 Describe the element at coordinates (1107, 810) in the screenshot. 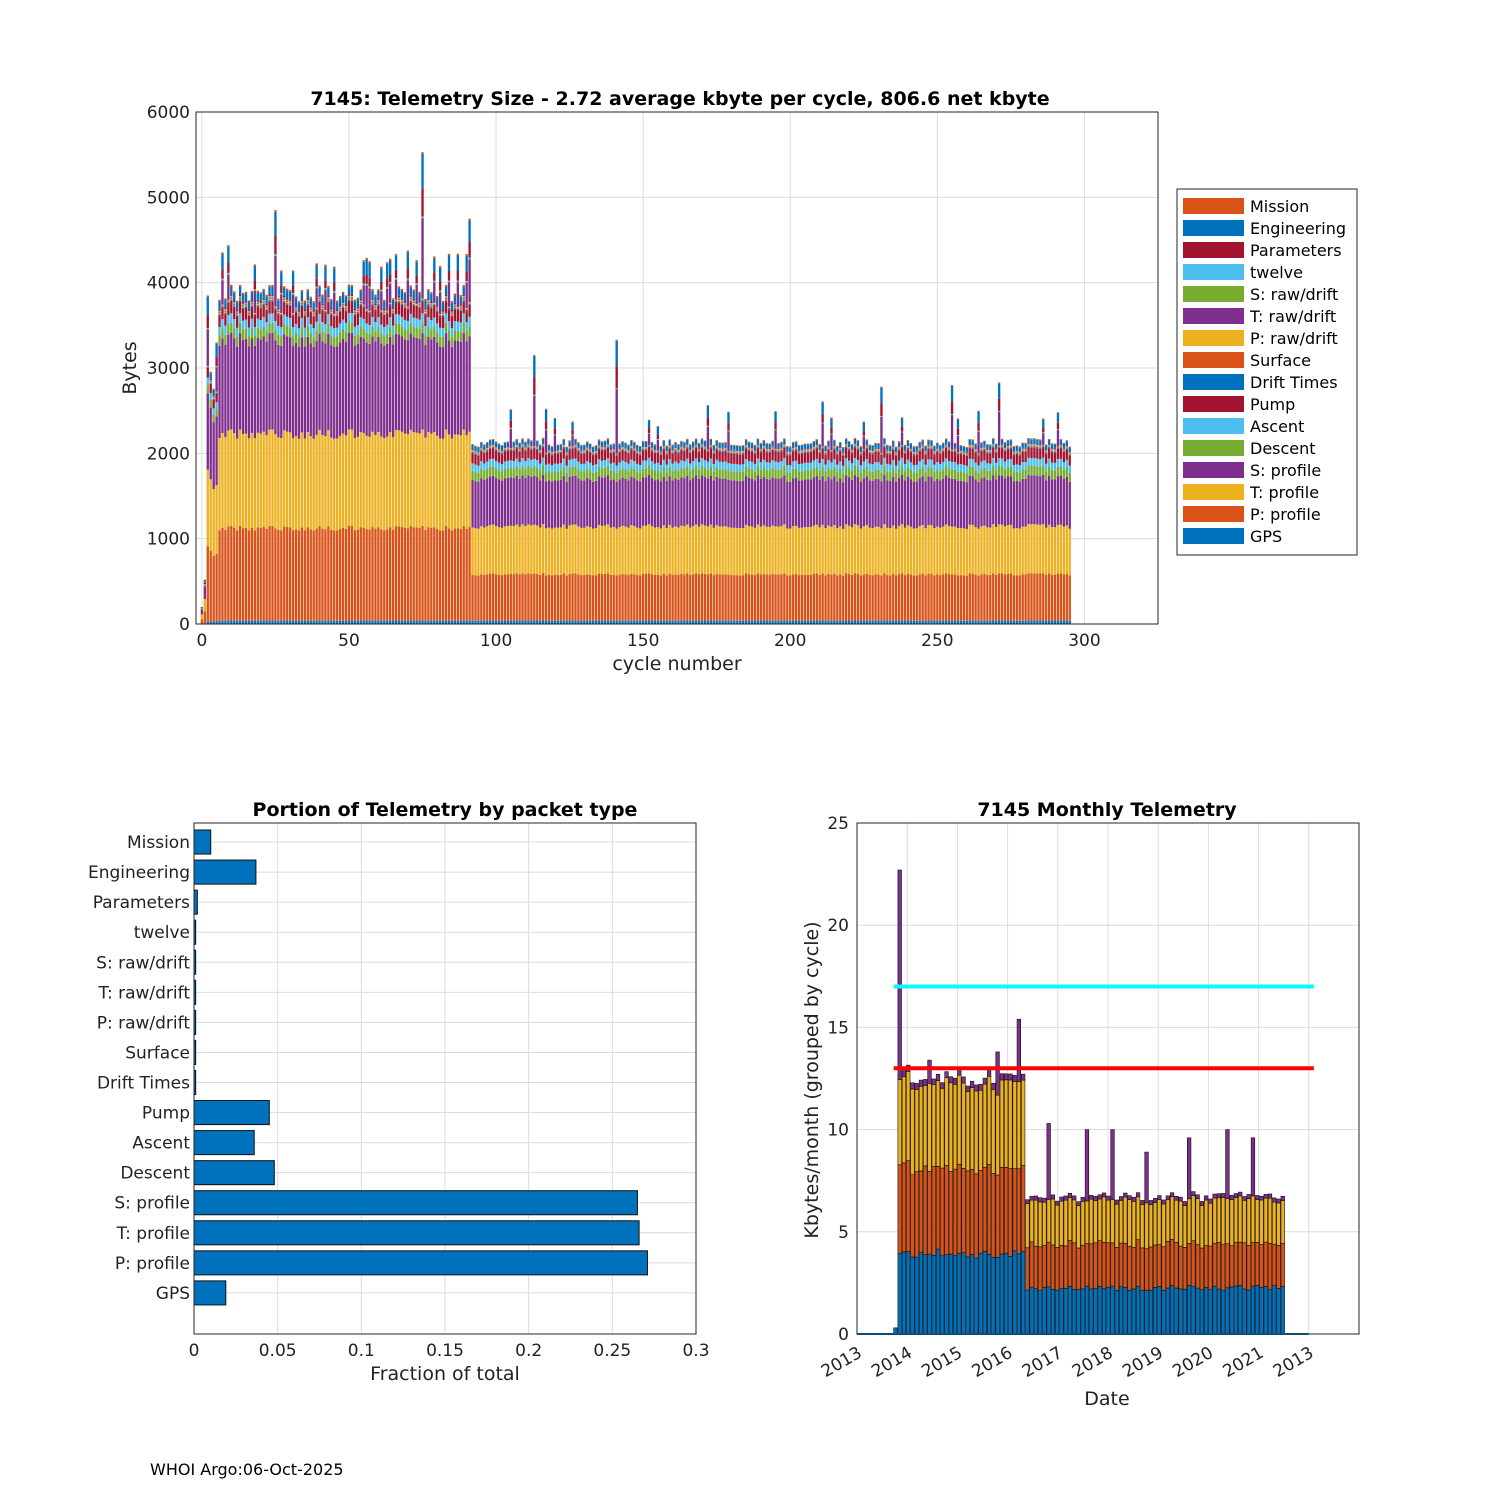

I see `chart3-title: 7145 Monthly Telemetry` at that location.